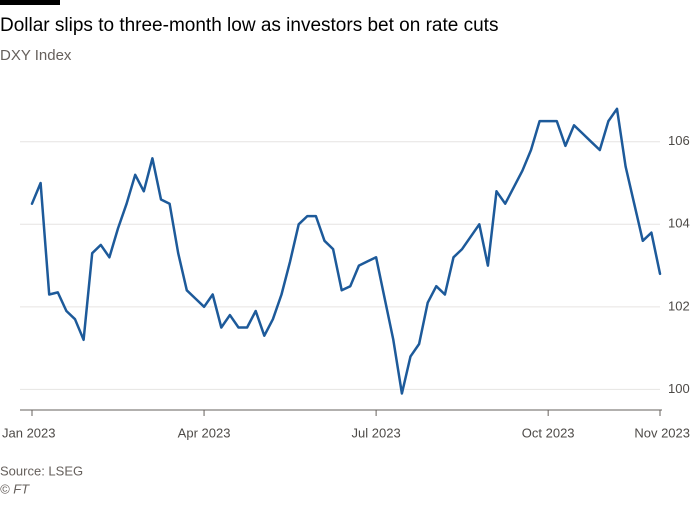  Describe the element at coordinates (30, 2) in the screenshot. I see `brand-bar` at that location.